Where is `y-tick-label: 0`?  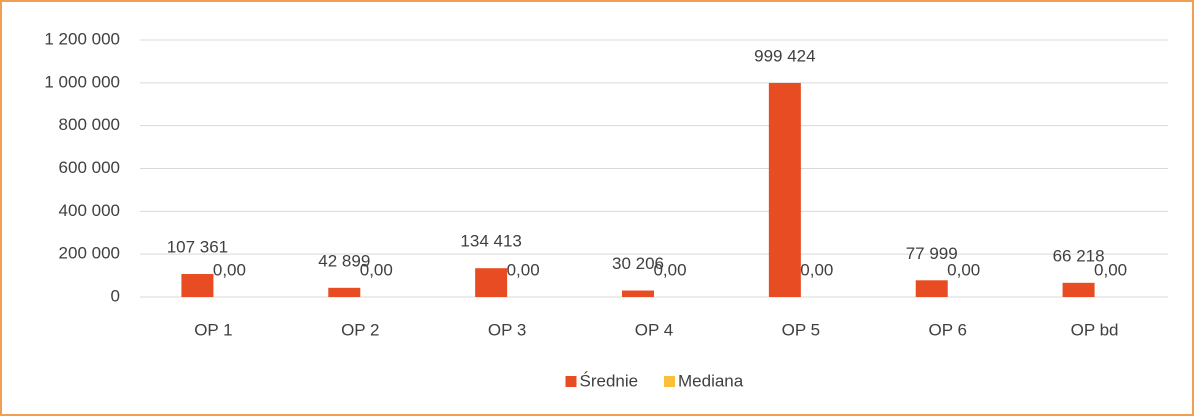
y-tick-label: 0 is located at coordinates (115, 295).